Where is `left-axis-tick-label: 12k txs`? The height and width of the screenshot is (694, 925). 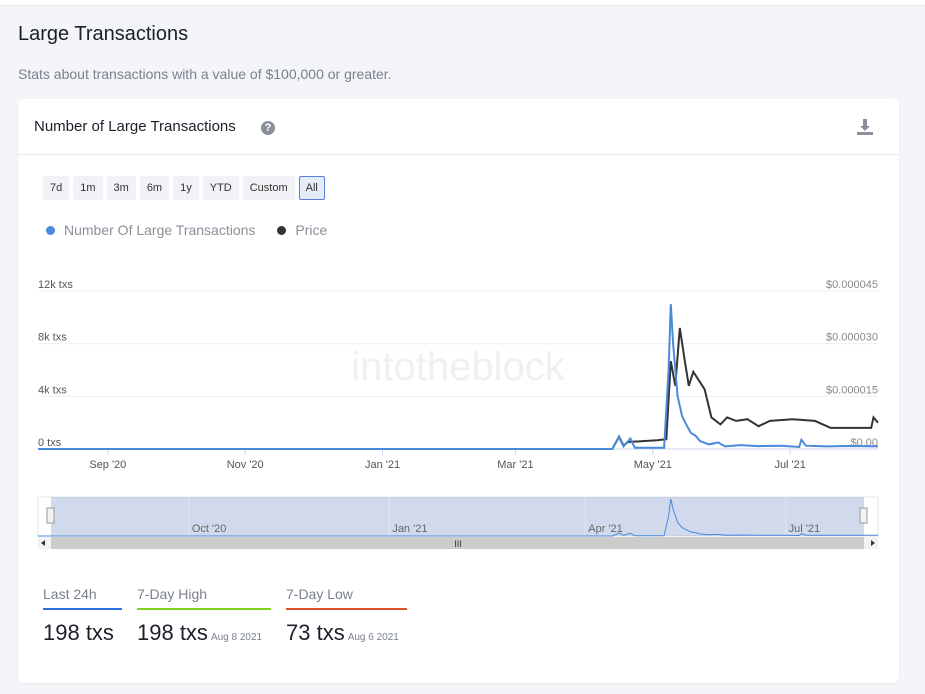 left-axis-tick-label: 12k txs is located at coordinates (55, 285).